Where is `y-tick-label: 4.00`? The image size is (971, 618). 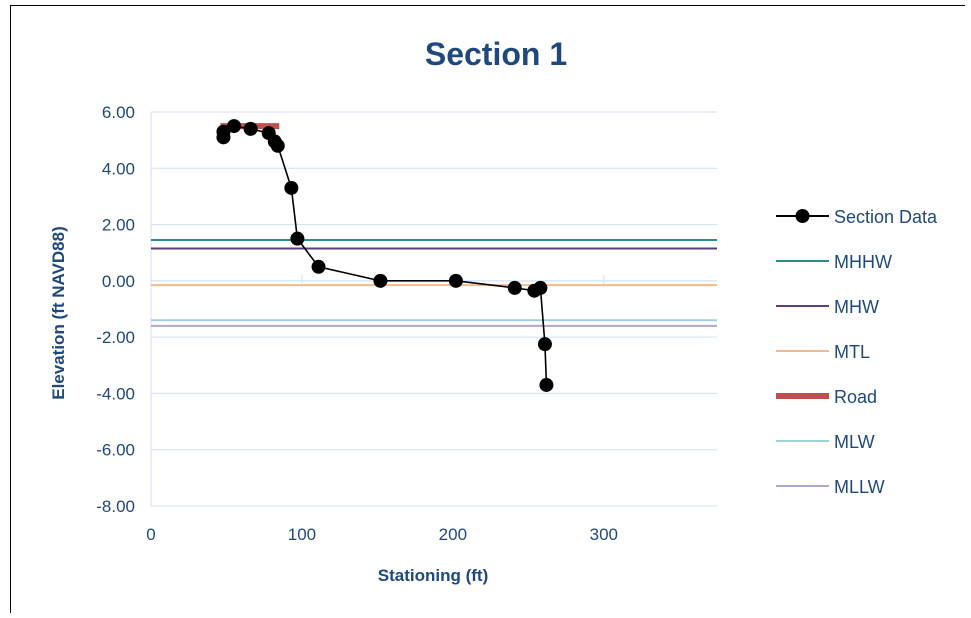 y-tick-label: 4.00 is located at coordinates (118, 168).